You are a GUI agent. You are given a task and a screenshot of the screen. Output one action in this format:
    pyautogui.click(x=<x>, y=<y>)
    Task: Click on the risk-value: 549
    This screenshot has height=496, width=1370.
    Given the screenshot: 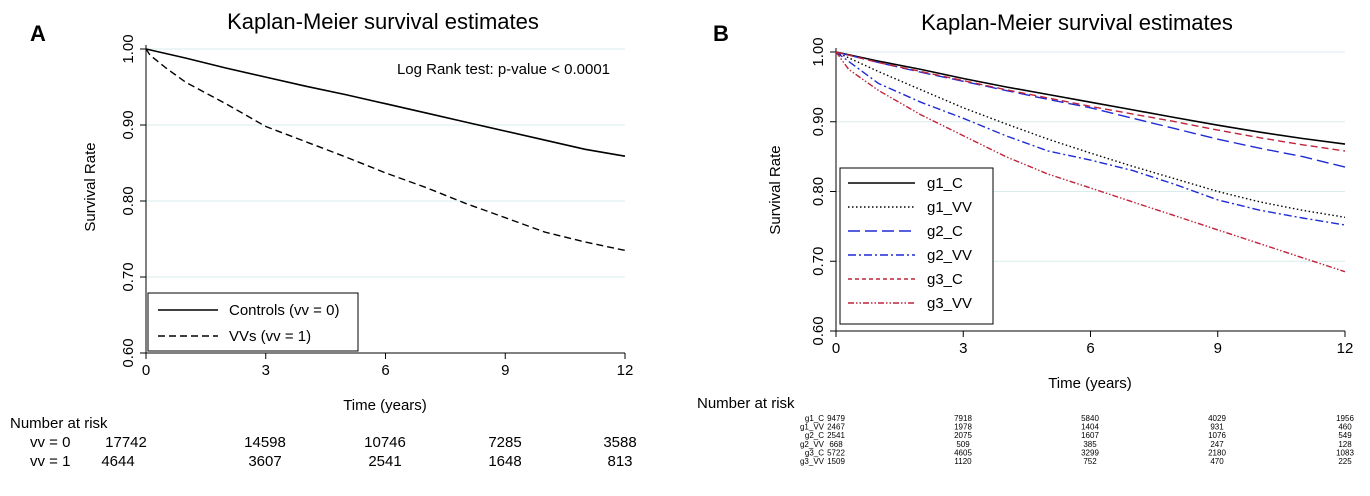 What is the action you would take?
    pyautogui.click(x=1345, y=435)
    